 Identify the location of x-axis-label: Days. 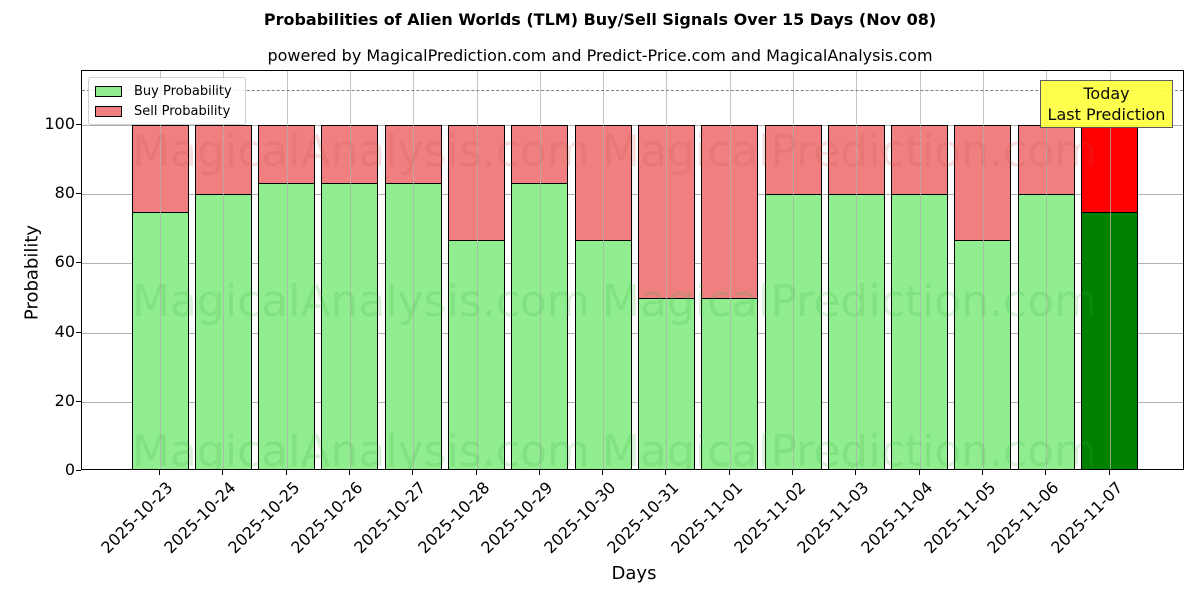
(634, 573).